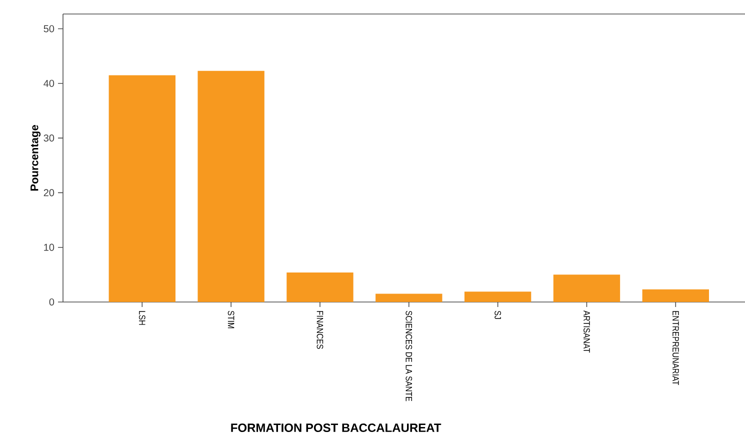  Describe the element at coordinates (587, 331) in the screenshot. I see `x-tick-label: ARTISANAT` at that location.